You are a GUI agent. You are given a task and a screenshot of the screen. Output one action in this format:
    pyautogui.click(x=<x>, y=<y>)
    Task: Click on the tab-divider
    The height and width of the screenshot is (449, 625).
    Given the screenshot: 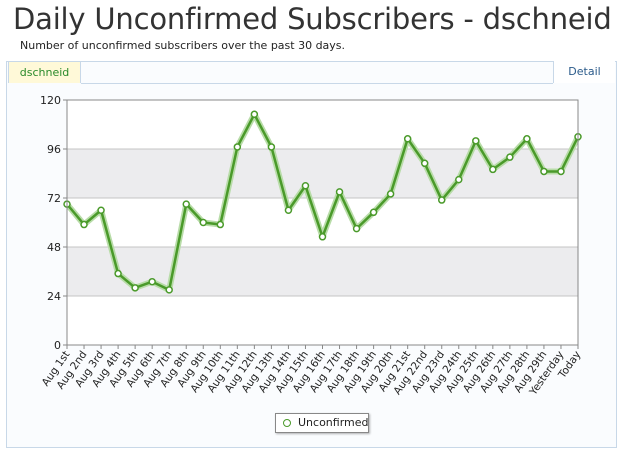 What is the action you would take?
    pyautogui.click(x=317, y=83)
    